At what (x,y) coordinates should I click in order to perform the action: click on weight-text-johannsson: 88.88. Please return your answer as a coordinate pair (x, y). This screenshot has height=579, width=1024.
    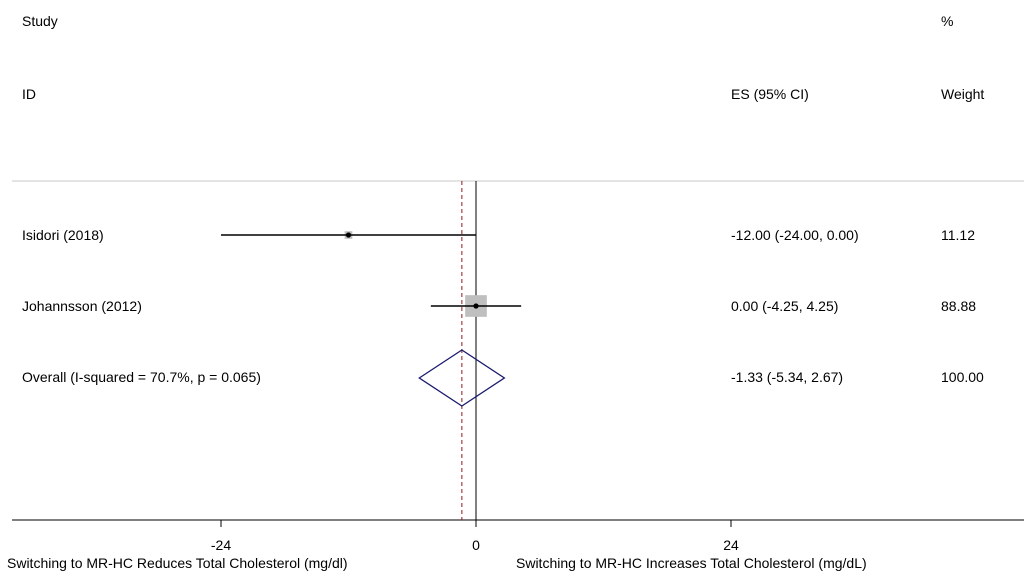
    Looking at the image, I should click on (959, 306).